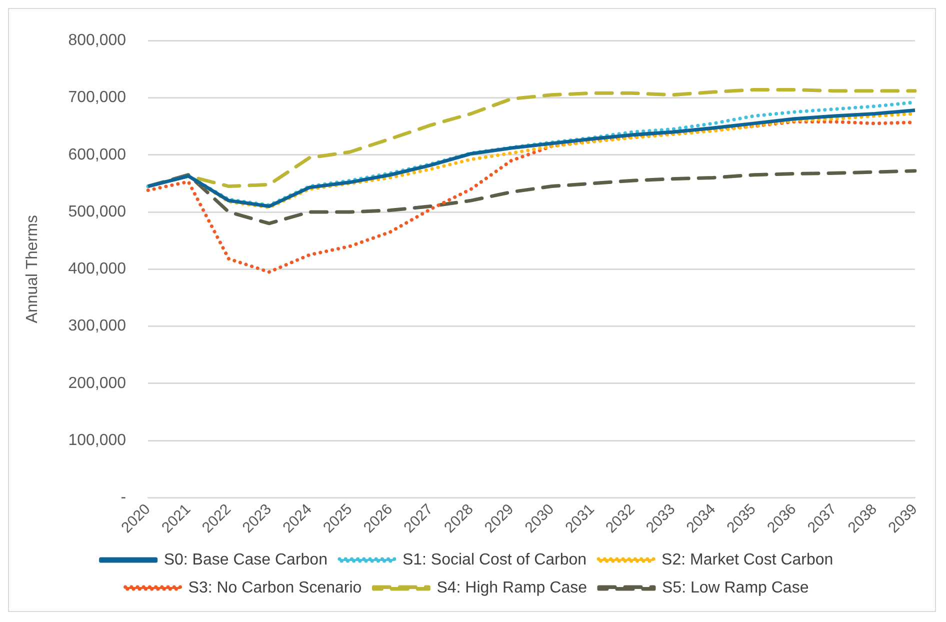 Image resolution: width=946 pixels, height=622 pixels. I want to click on y-tick-label: 600,000, so click(97, 155).